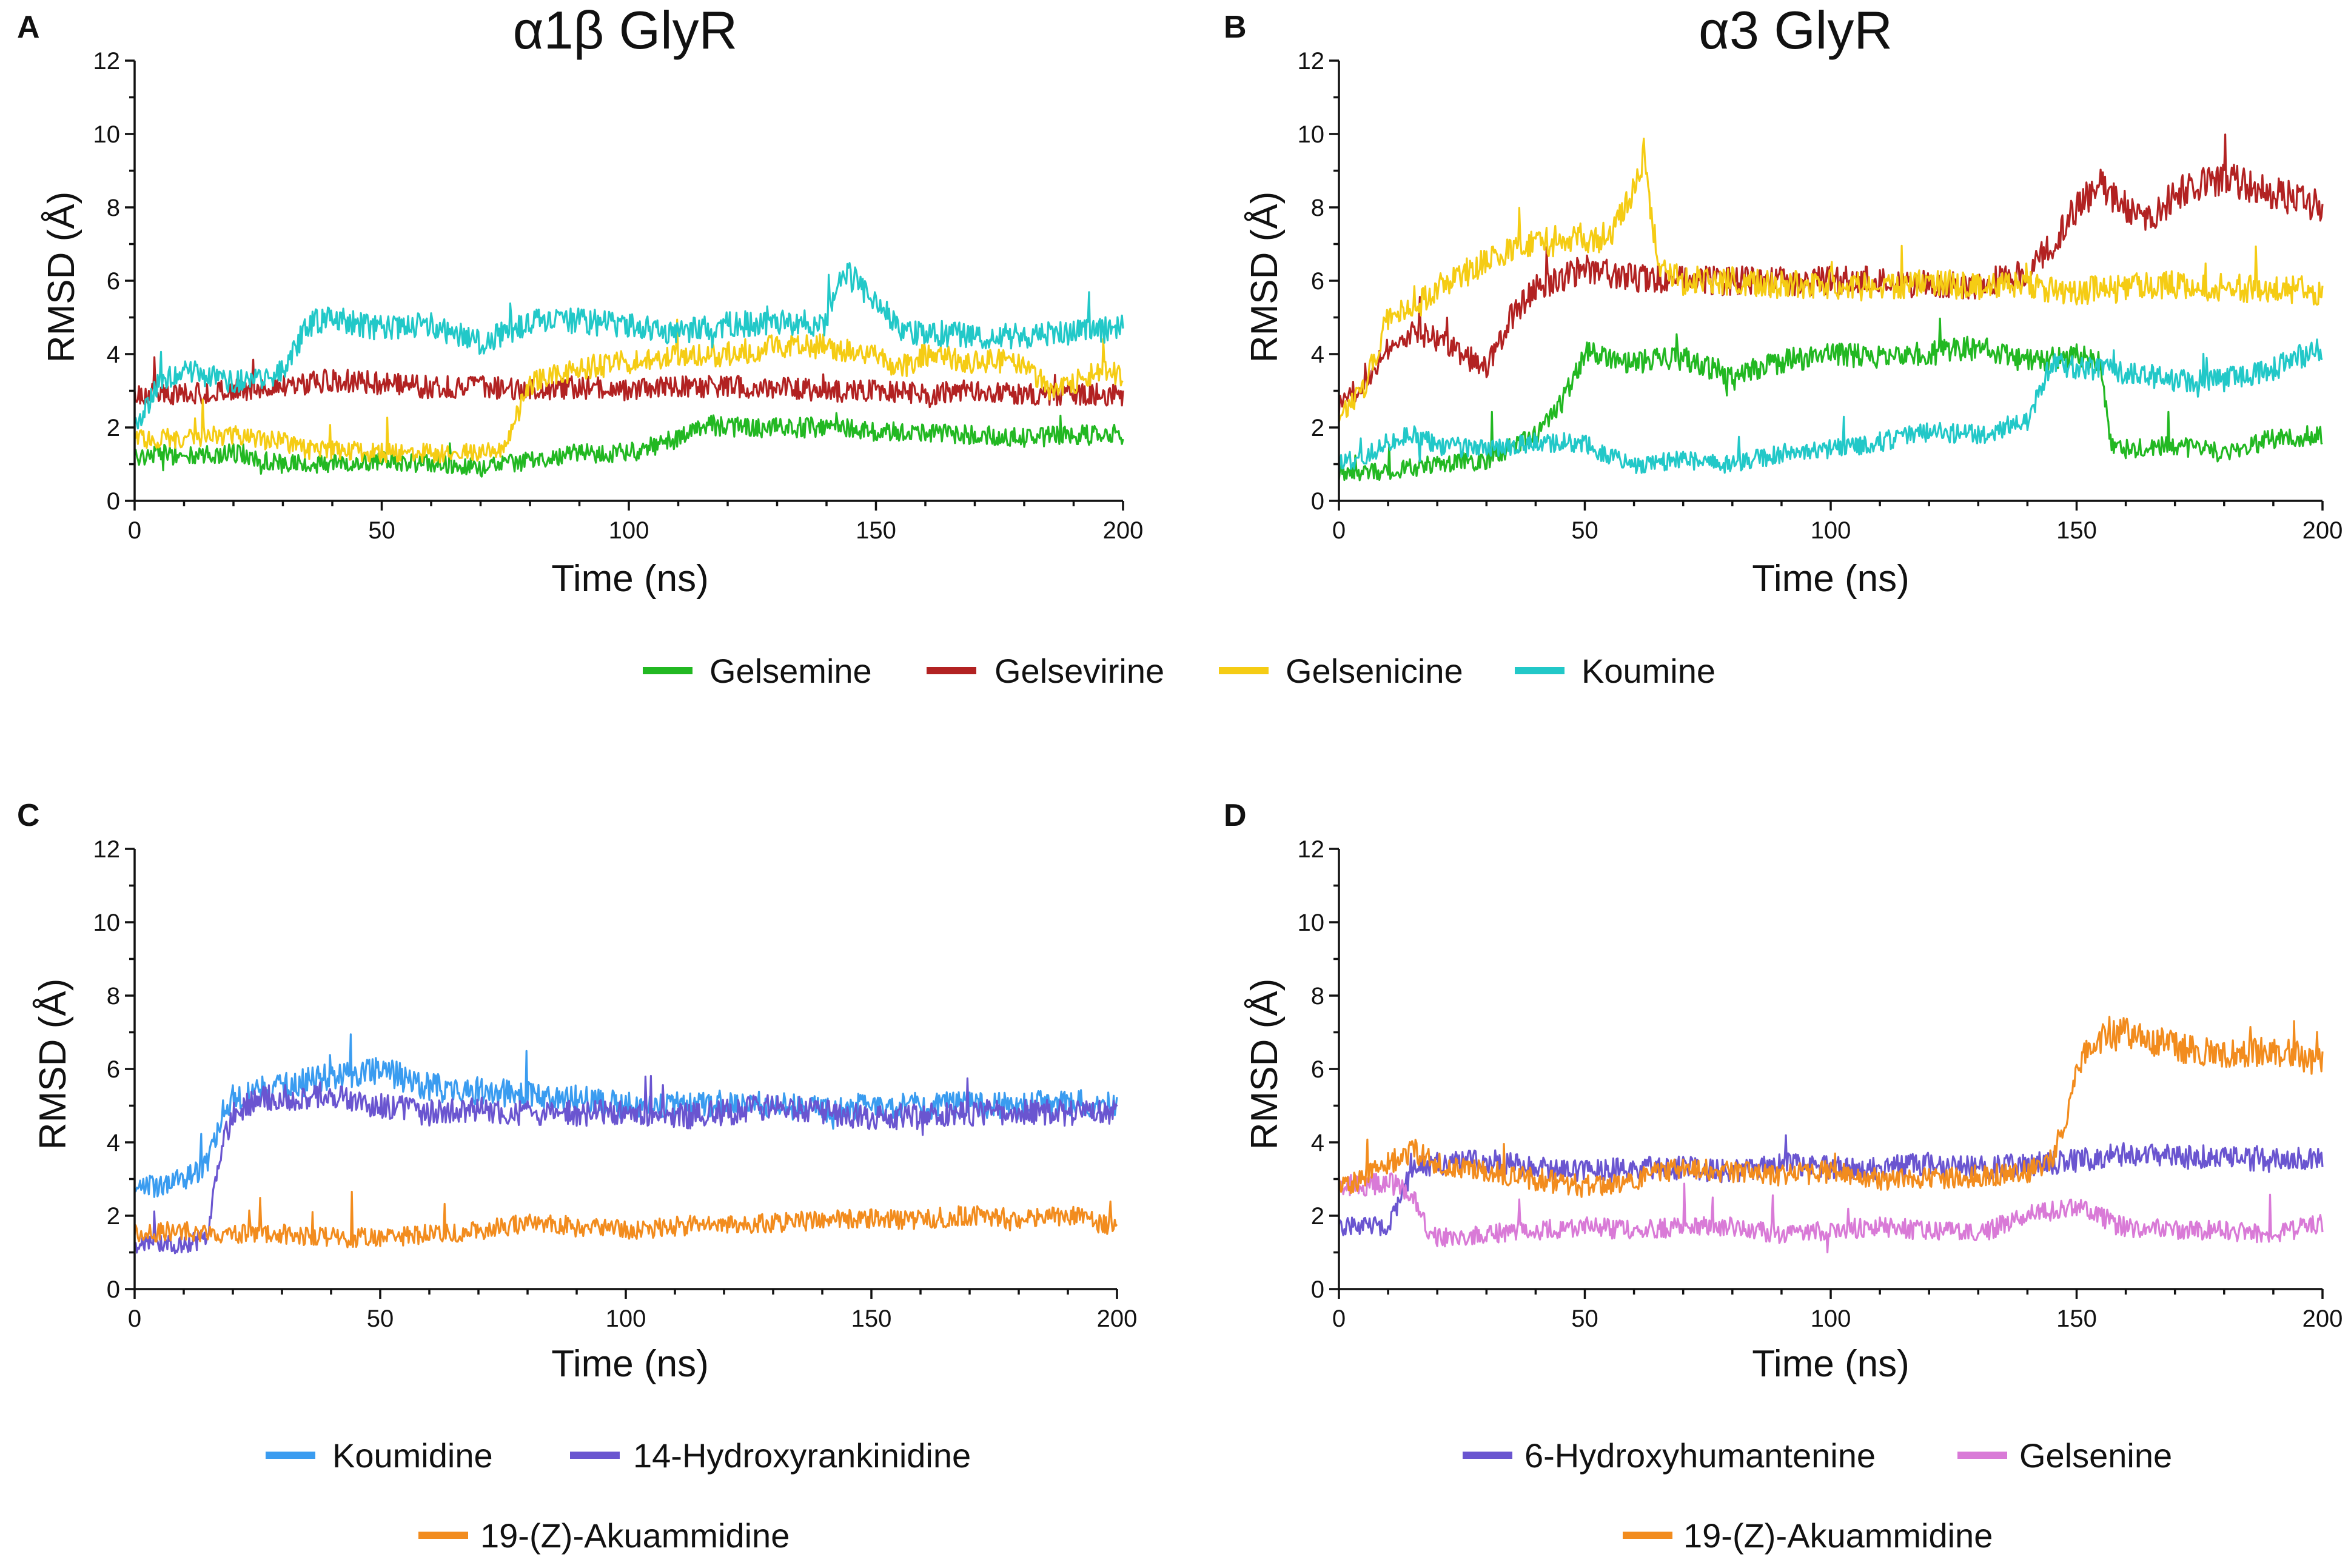  What do you see at coordinates (1838, 1536) in the screenshot?
I see `legend-label-19-z-akuammidine-d: 19-(Z)-Akuammidine` at bounding box center [1838, 1536].